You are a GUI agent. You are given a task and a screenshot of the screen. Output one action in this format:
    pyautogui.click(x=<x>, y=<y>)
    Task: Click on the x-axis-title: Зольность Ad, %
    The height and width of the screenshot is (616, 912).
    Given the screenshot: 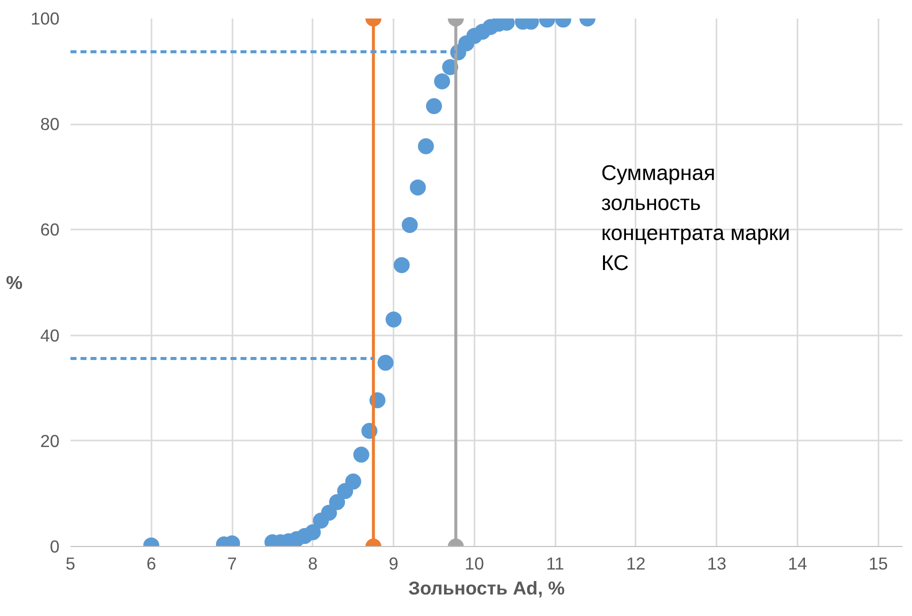 What is the action you would take?
    pyautogui.click(x=487, y=588)
    